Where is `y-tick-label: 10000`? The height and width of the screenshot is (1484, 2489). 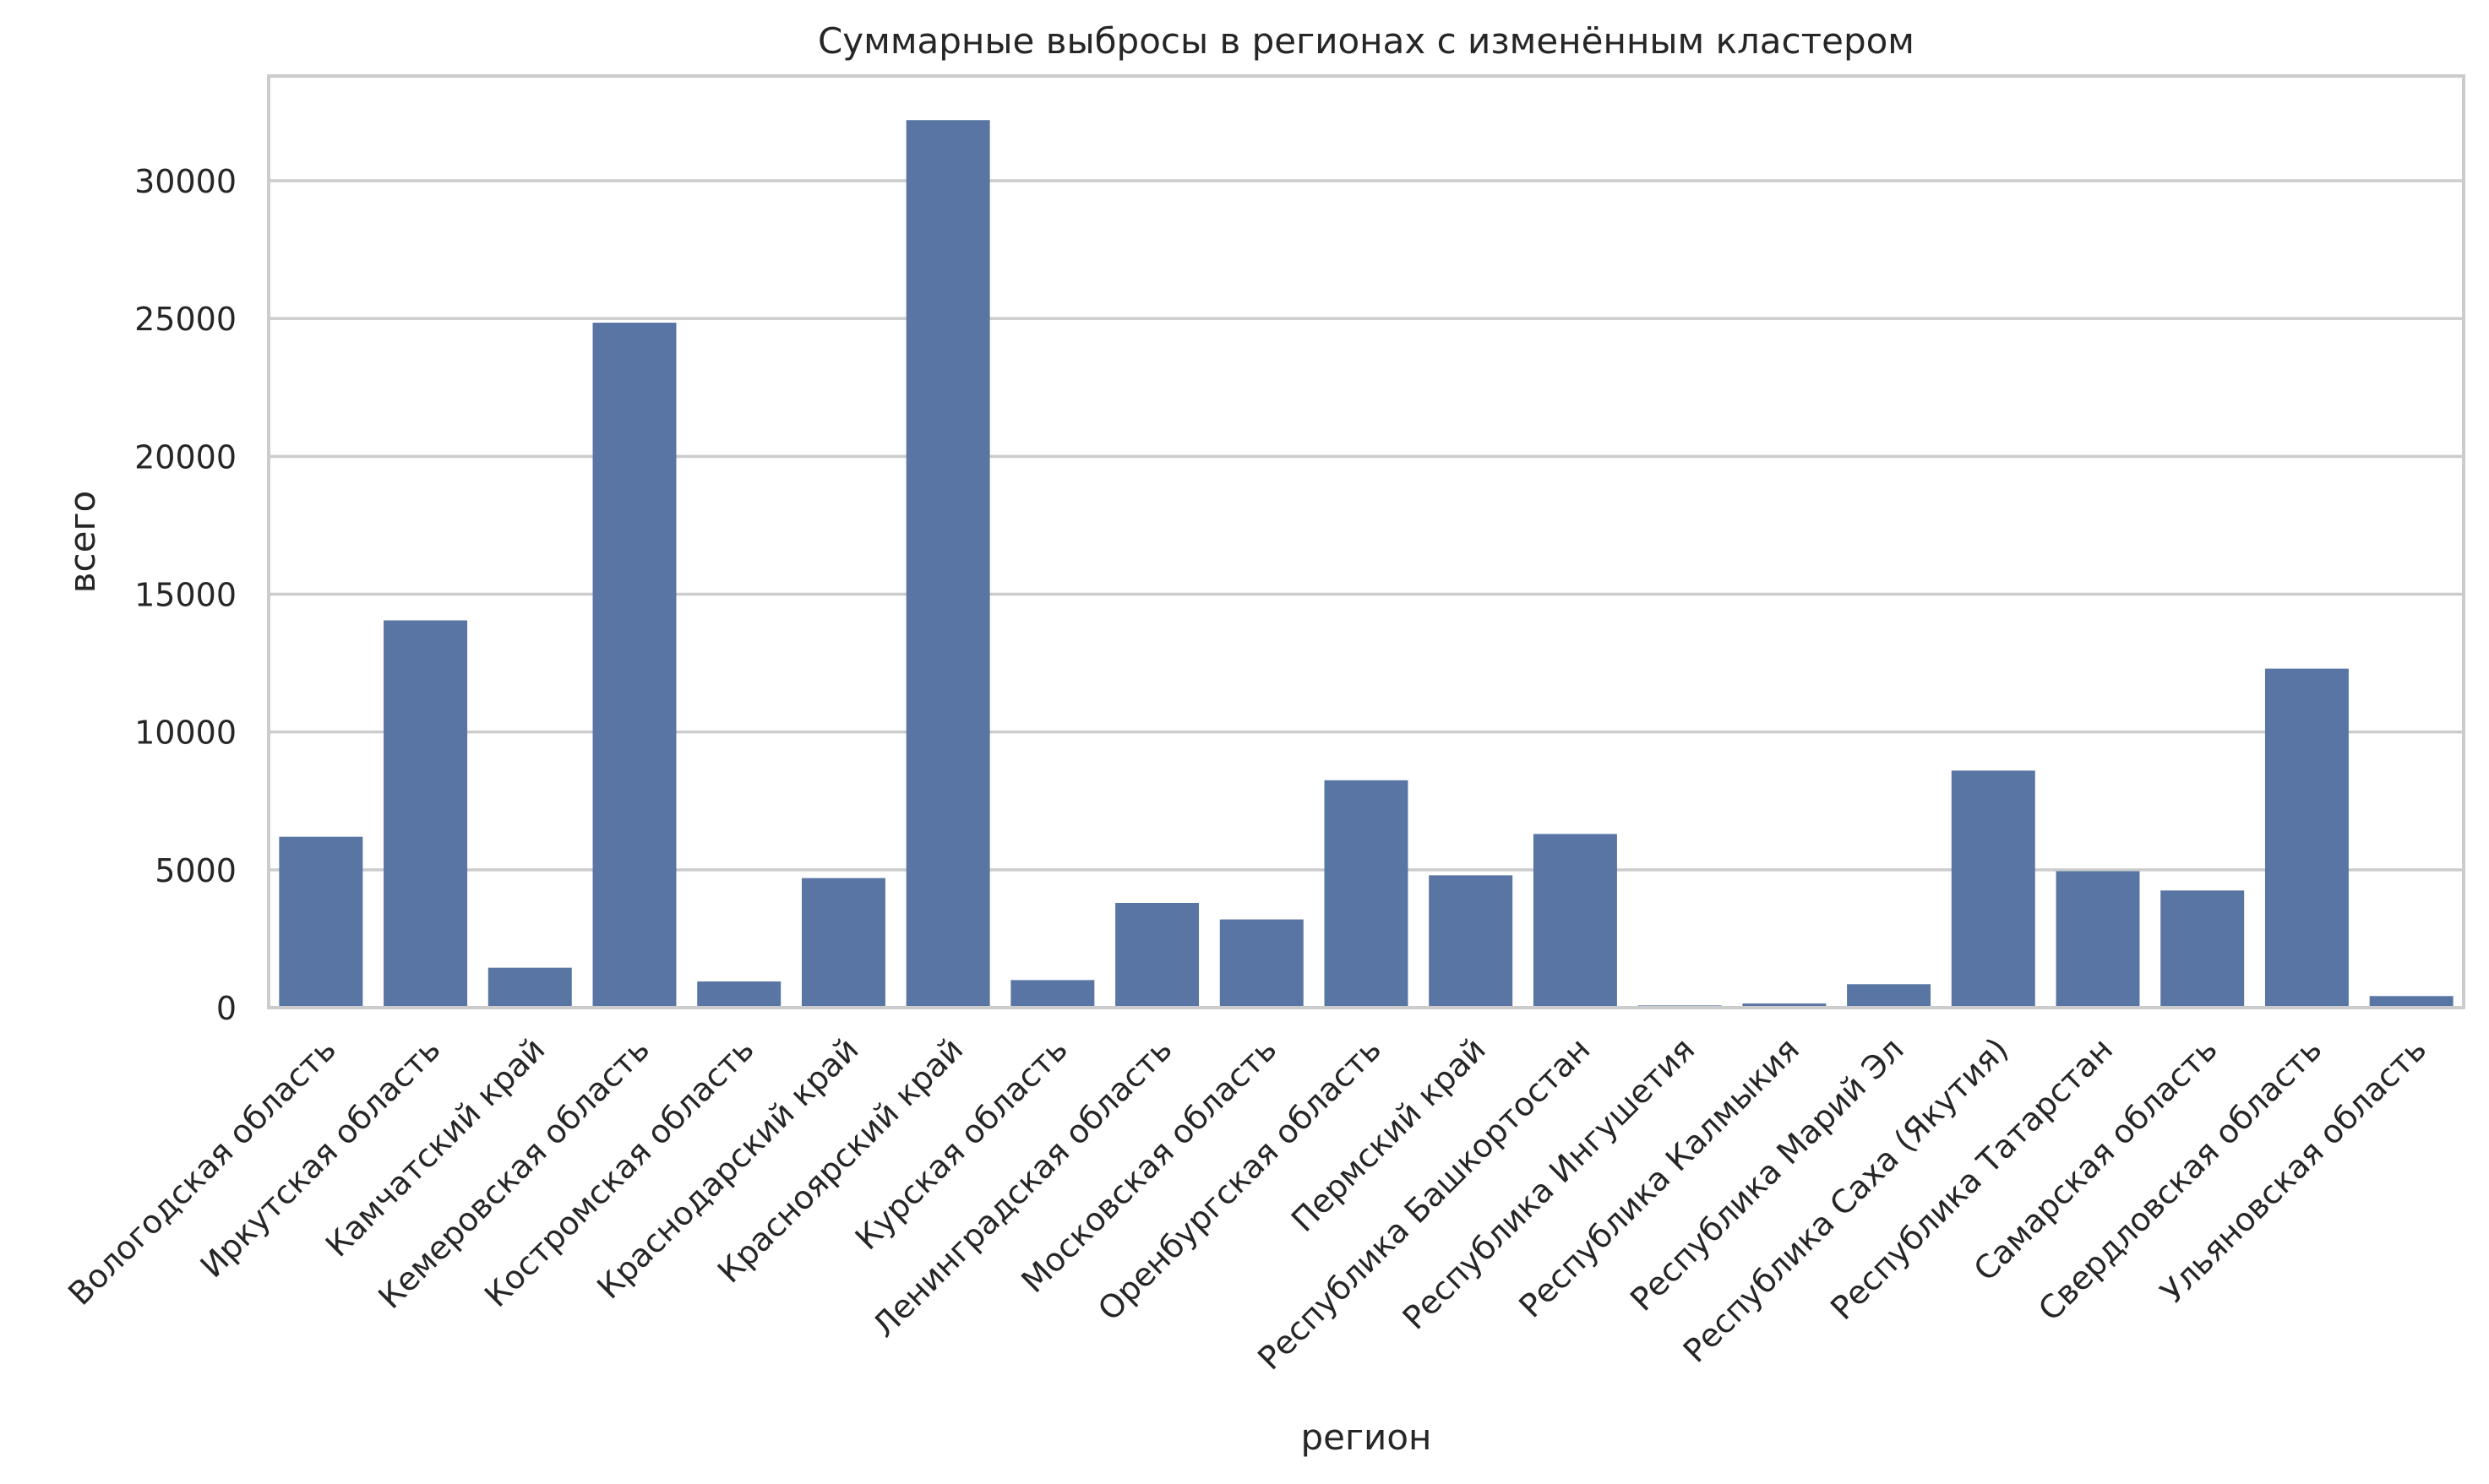 y-tick-label: 10000 is located at coordinates (185, 733).